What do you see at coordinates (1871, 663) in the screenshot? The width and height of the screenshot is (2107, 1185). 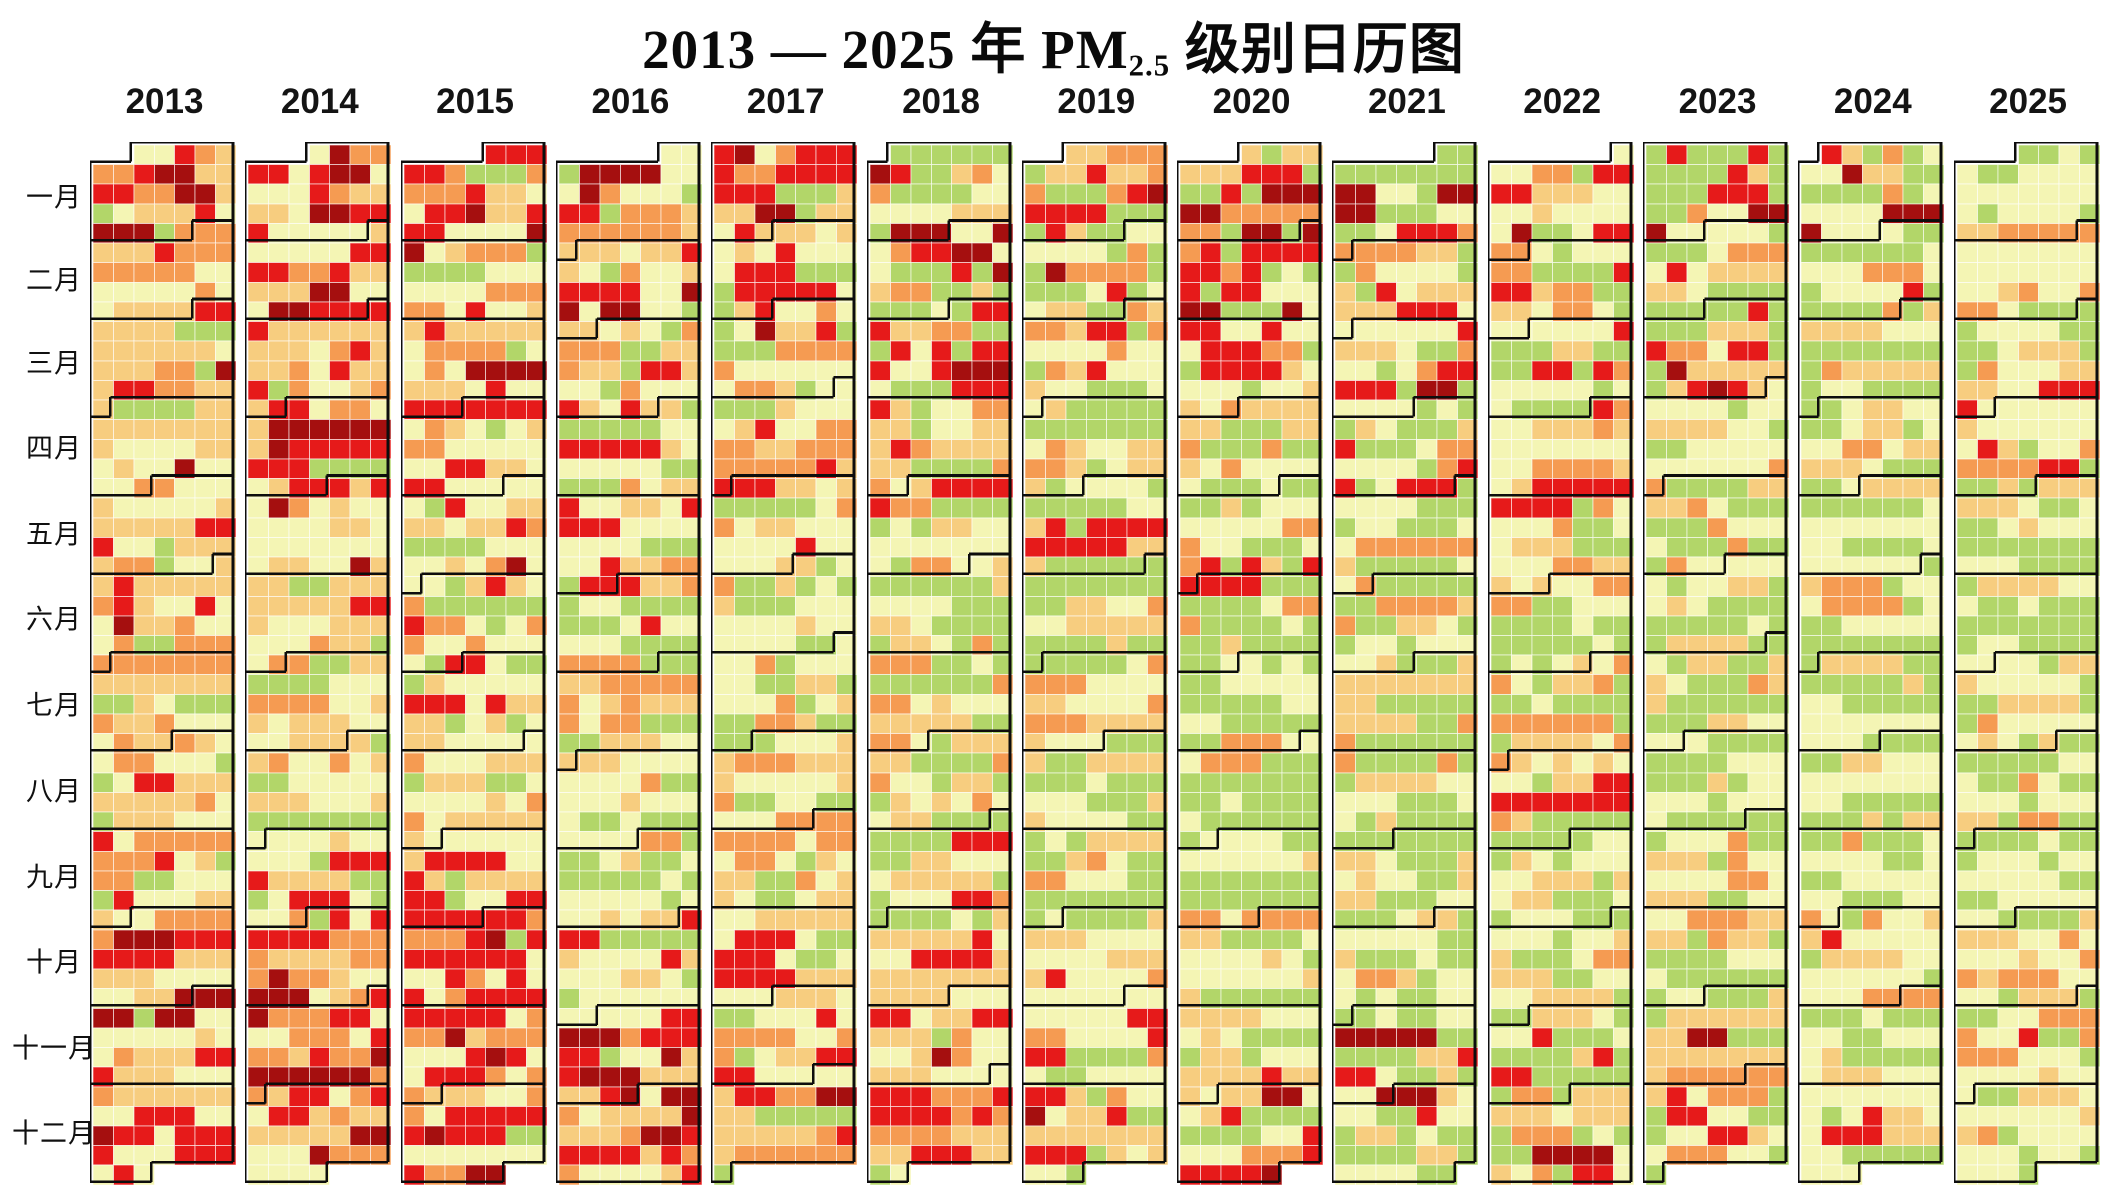 I see `year-calendar-2024` at bounding box center [1871, 663].